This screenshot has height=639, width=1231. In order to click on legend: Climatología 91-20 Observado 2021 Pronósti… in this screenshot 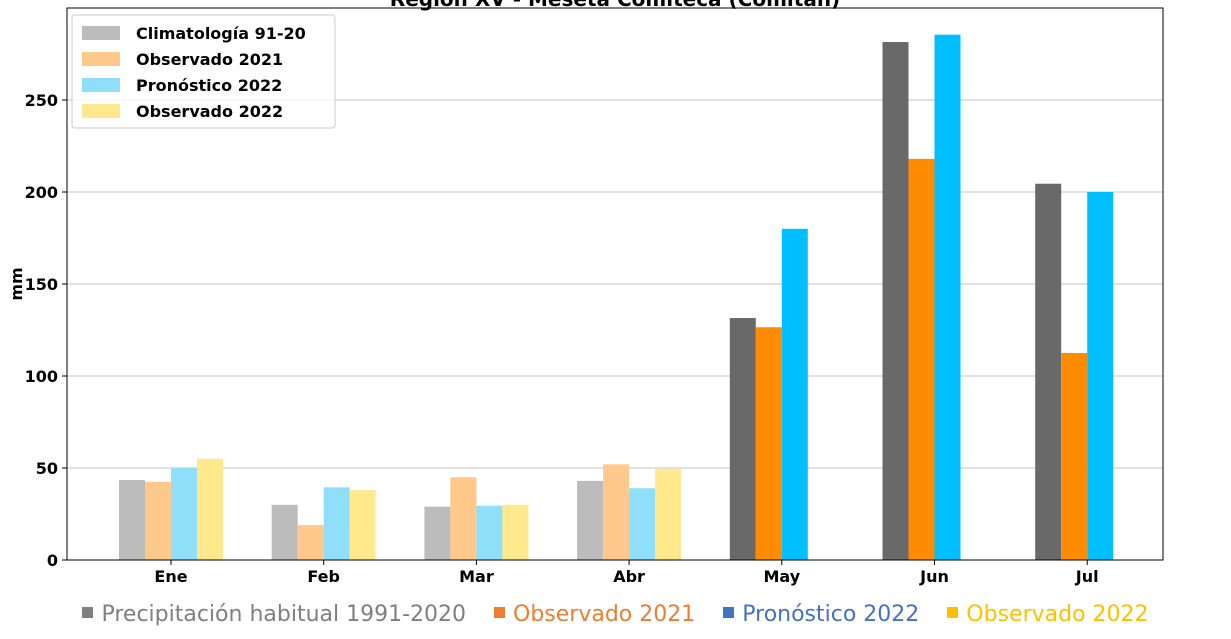, I will do `click(203, 71)`.